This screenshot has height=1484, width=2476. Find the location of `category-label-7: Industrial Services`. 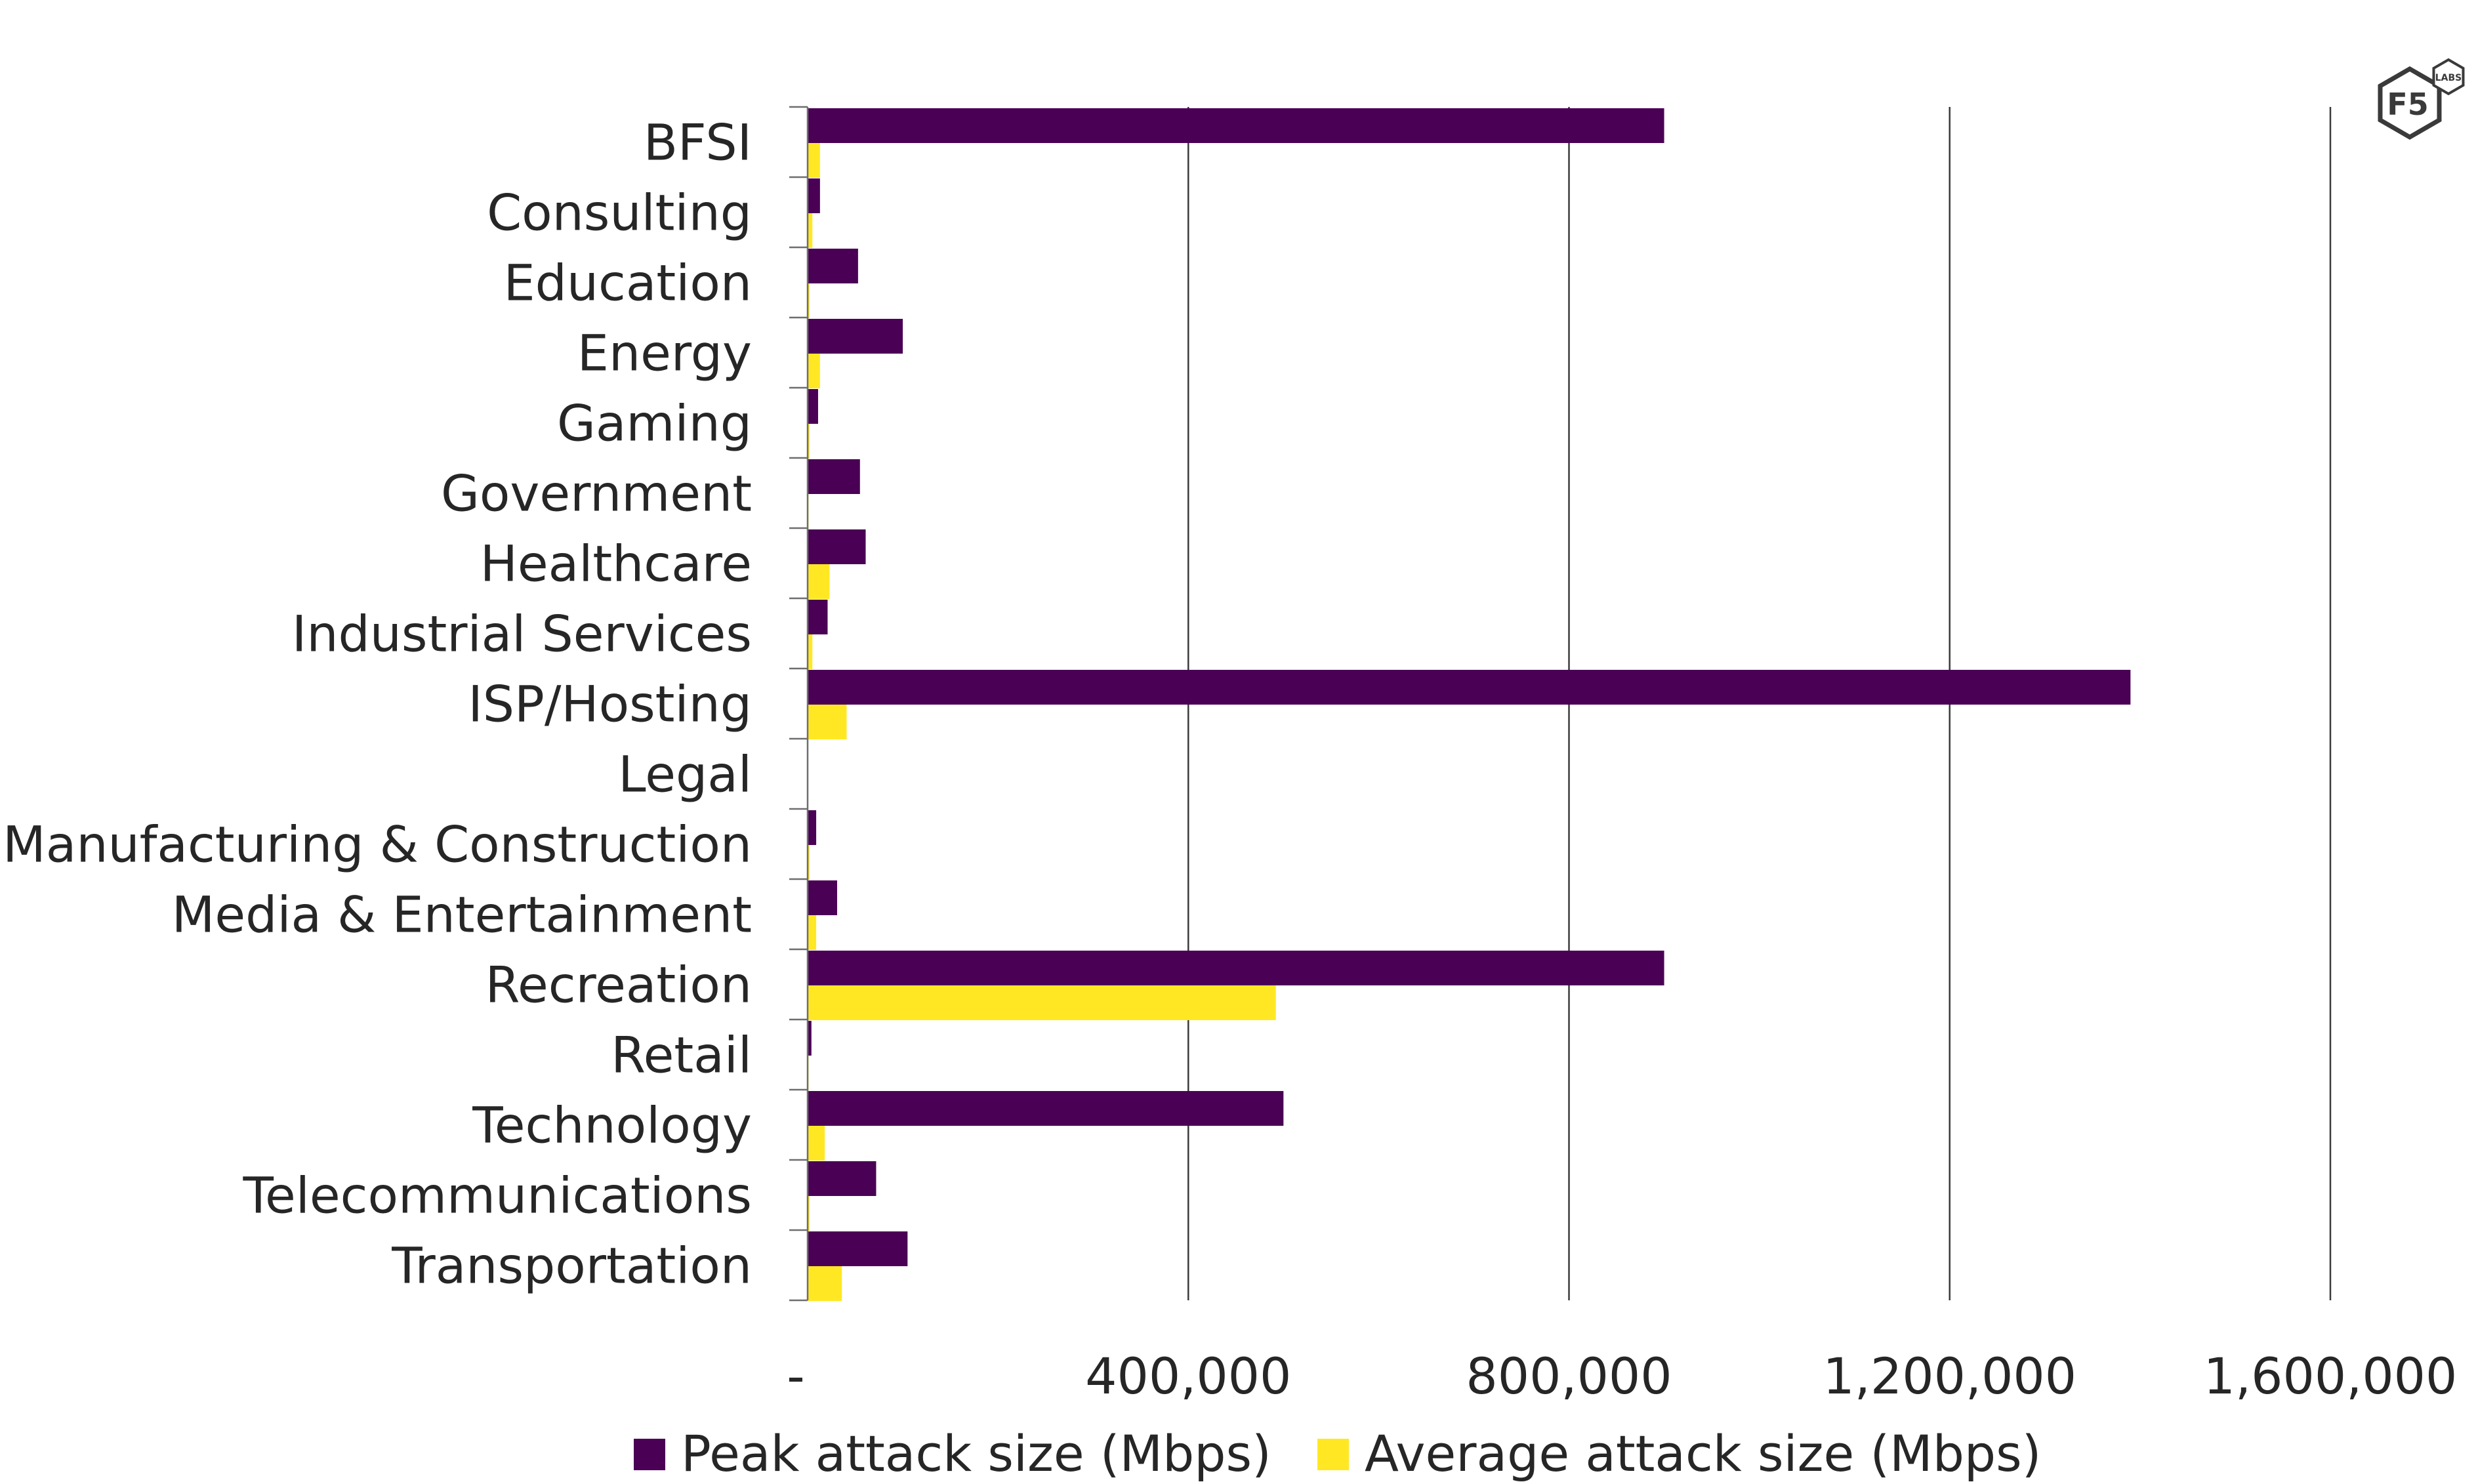

category-label-7: Industrial Services is located at coordinates (522, 634).